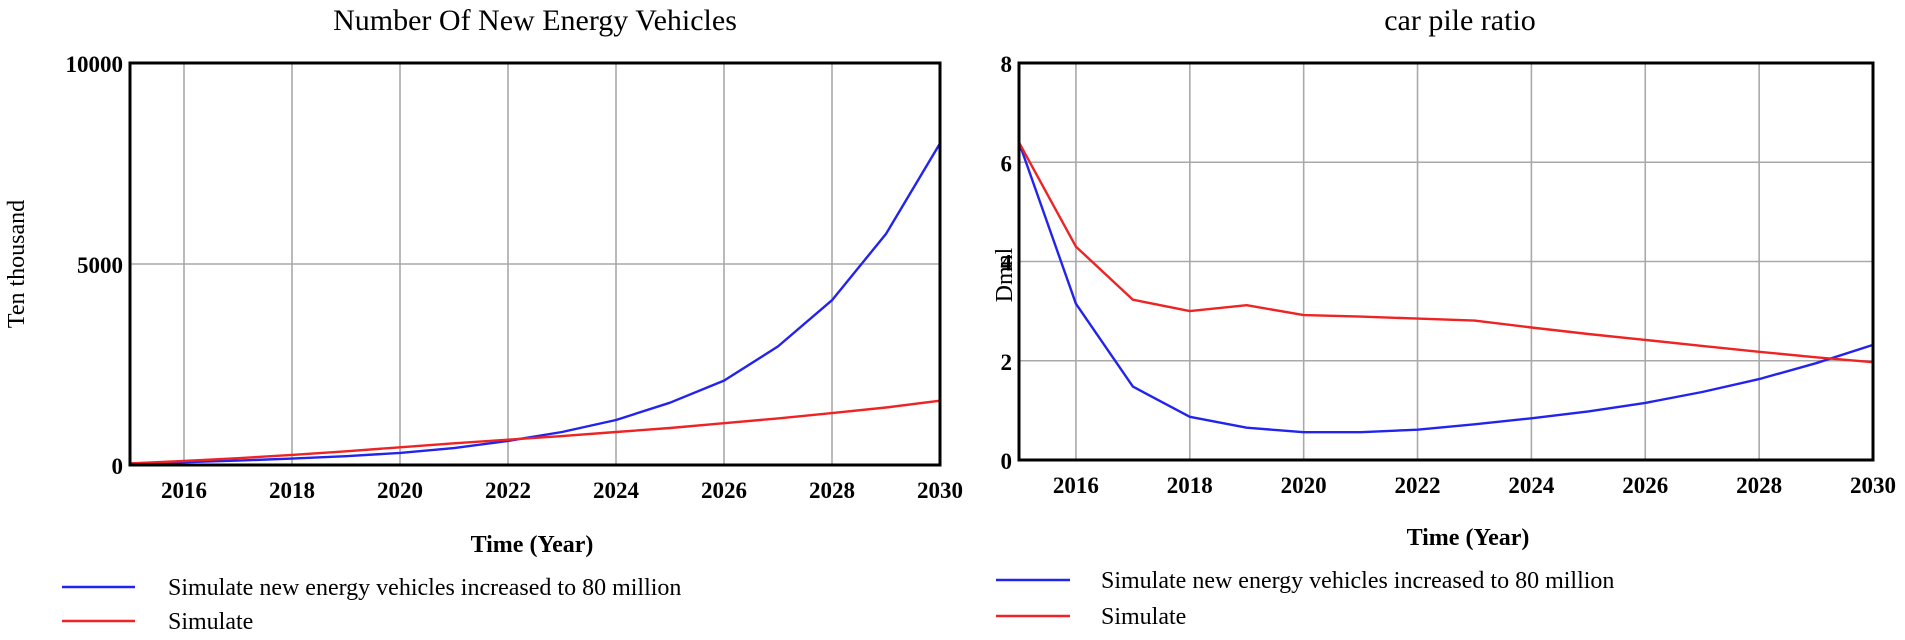  What do you see at coordinates (535, 432) in the screenshot?
I see `series-line-simulate` at bounding box center [535, 432].